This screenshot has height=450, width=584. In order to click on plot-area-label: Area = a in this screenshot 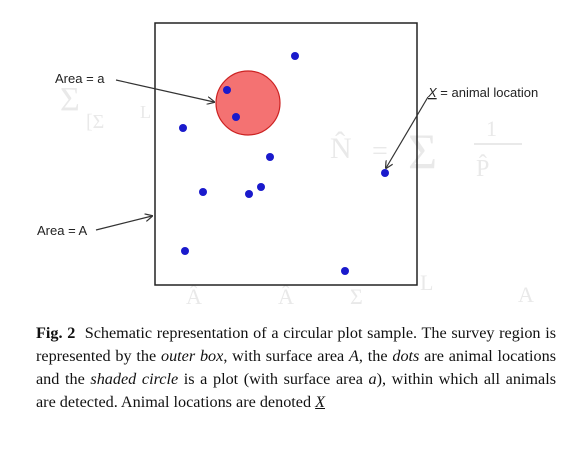, I will do `click(80, 78)`.